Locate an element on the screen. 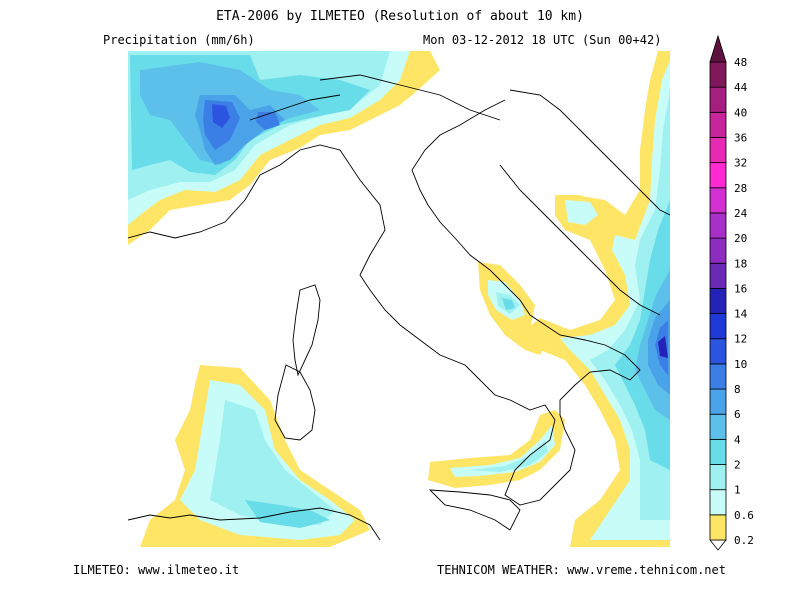 This screenshot has width=800, height=600. precip-area-alps is located at coordinates (284, 148).